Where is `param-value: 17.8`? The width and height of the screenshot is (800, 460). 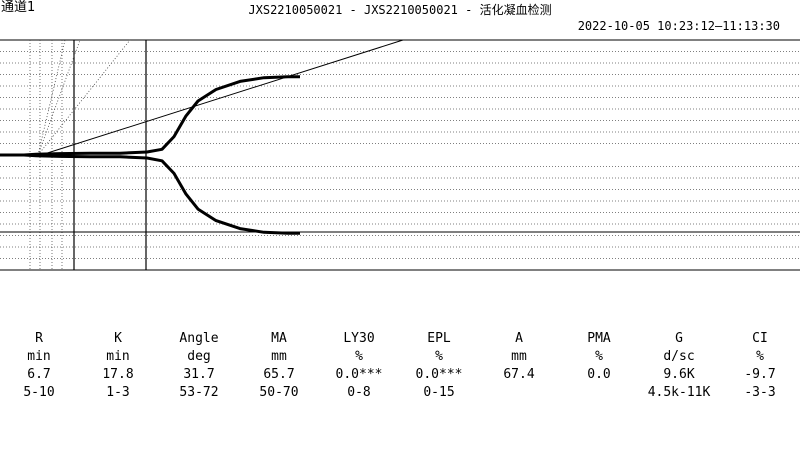 param-value: 17.8 is located at coordinates (118, 374).